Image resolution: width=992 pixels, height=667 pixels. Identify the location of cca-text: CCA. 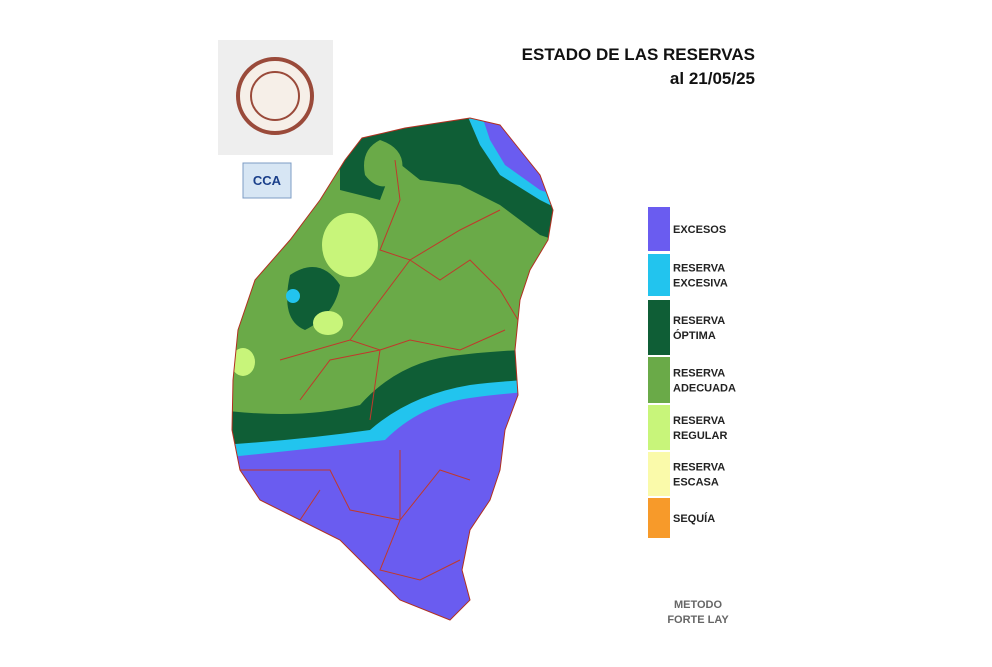
(267, 180).